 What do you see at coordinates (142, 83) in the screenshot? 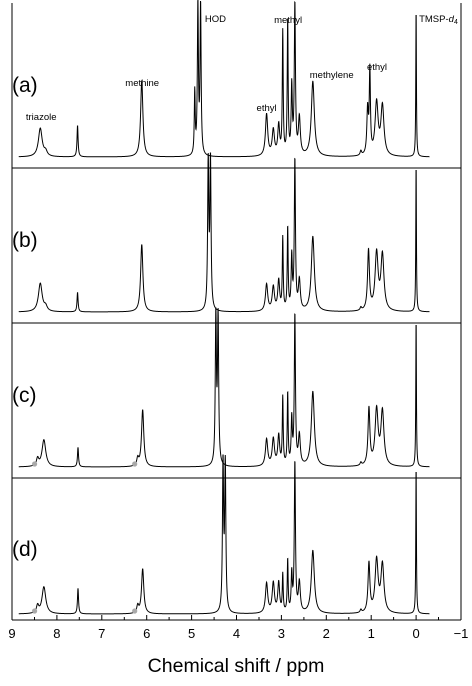
I see `peak-label: methine` at bounding box center [142, 83].